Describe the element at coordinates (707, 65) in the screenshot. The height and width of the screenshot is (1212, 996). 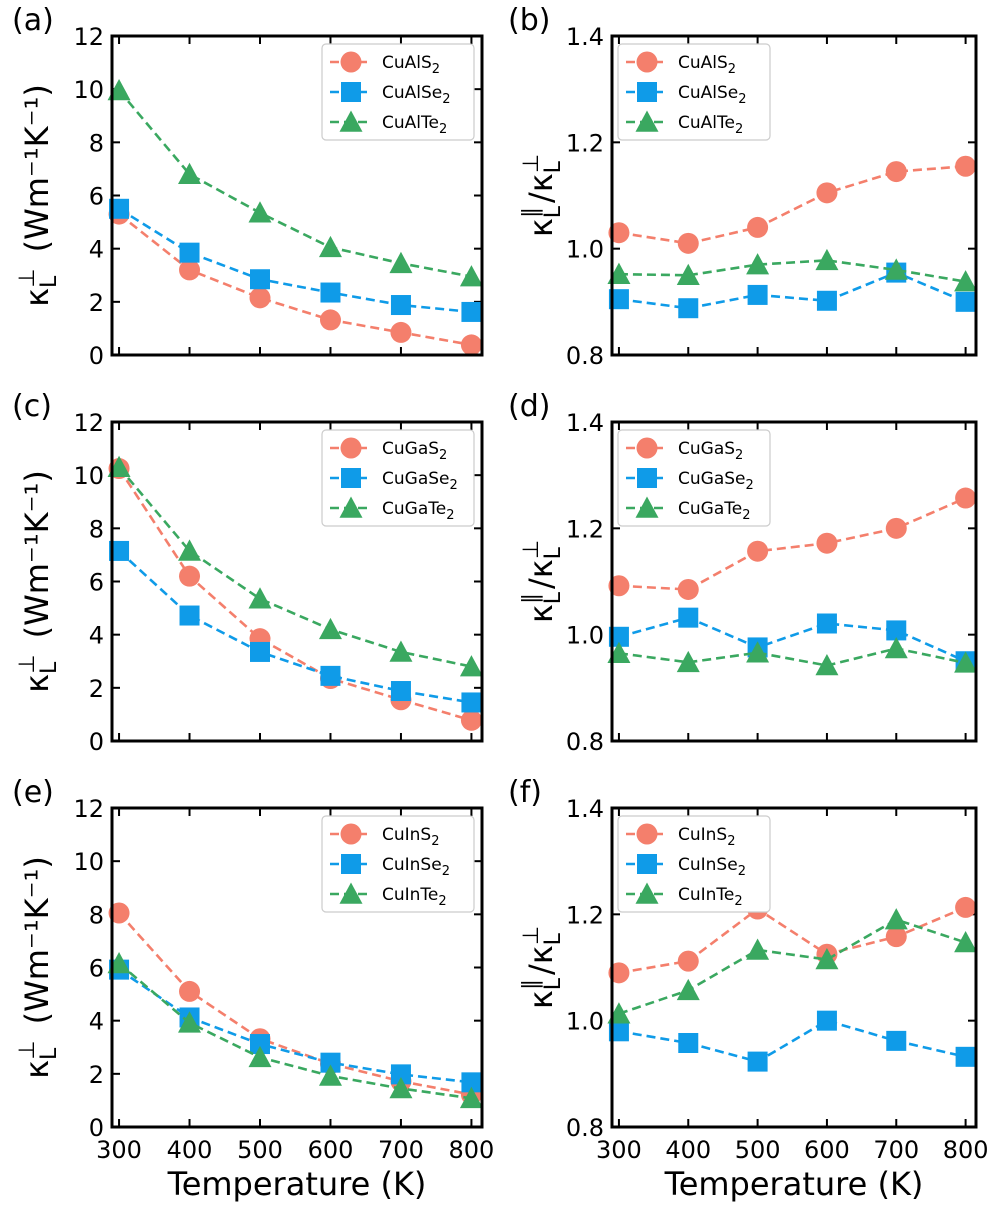
I see `legend-label: CuAlS2` at that location.